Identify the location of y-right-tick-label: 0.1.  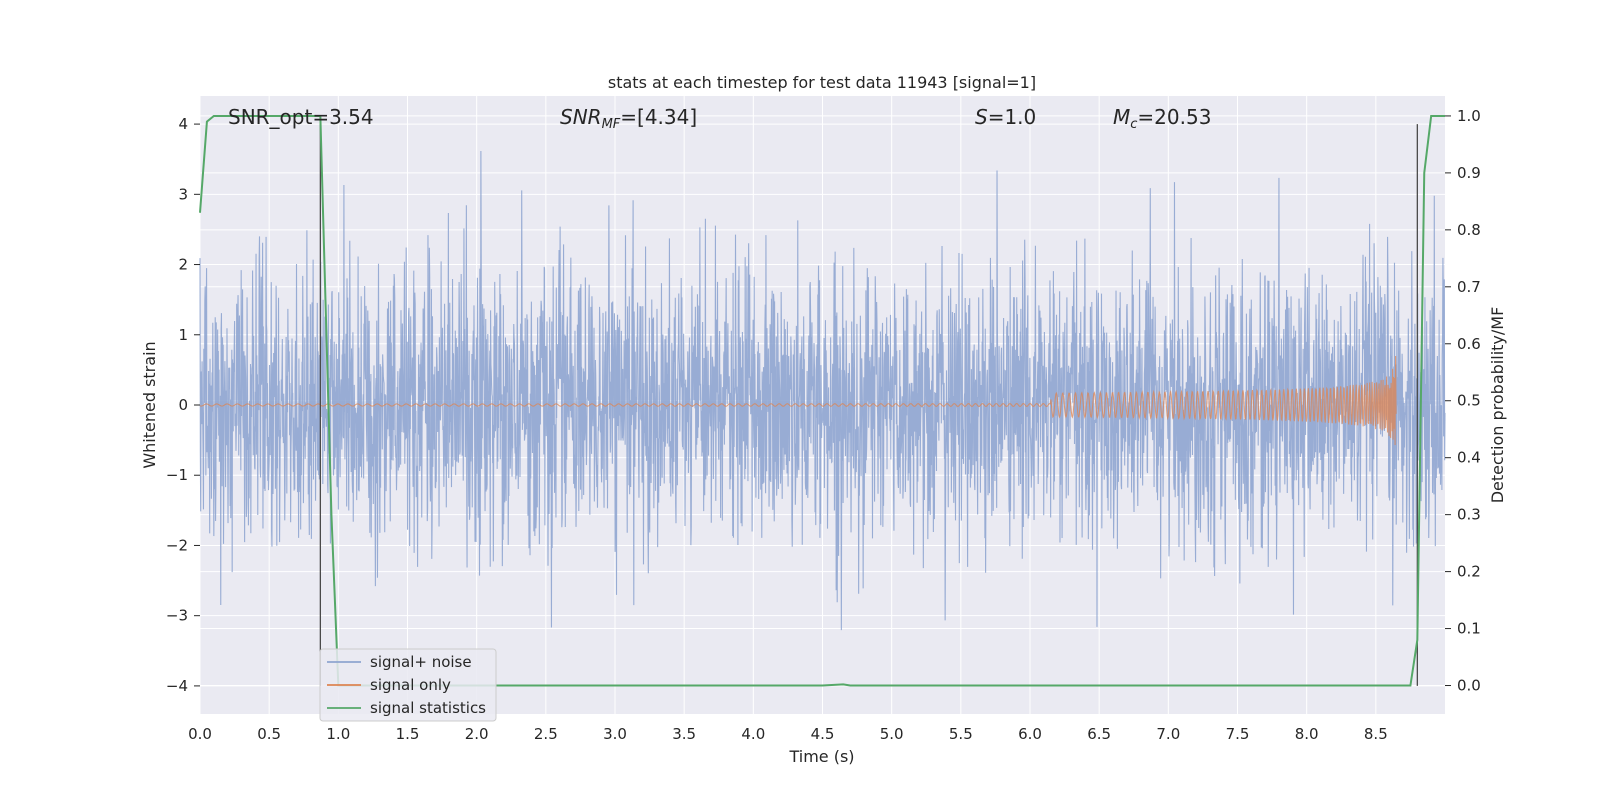
(1469, 629).